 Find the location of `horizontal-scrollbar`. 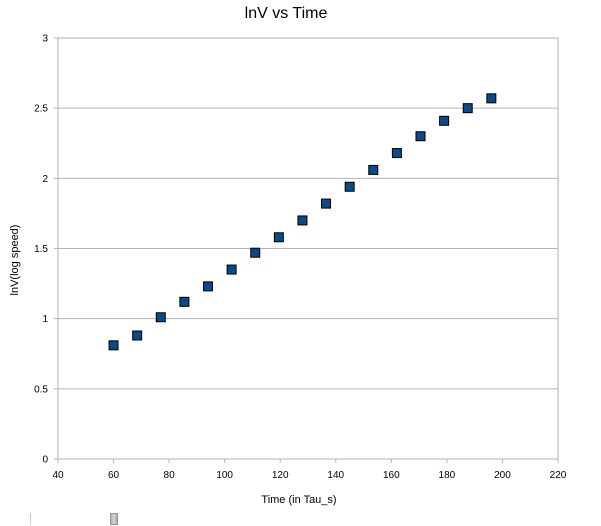

horizontal-scrollbar is located at coordinates (300, 519).